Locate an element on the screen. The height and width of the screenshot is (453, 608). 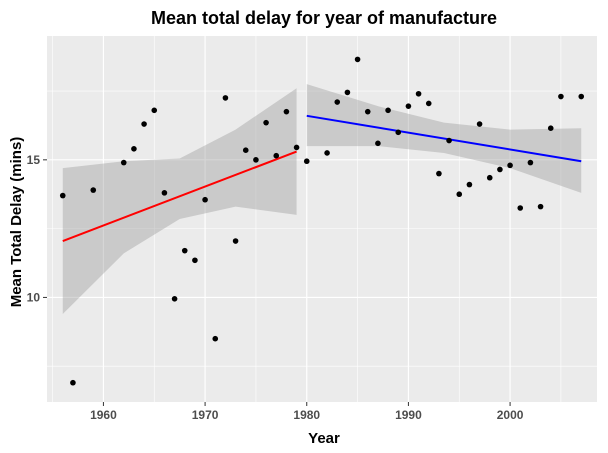
x-tick-label: 1970 is located at coordinates (205, 415).